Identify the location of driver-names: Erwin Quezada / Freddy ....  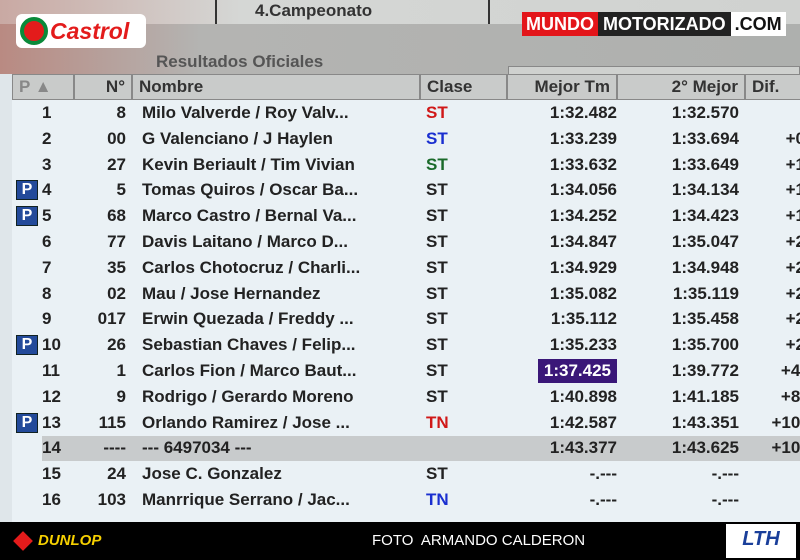
(248, 319).